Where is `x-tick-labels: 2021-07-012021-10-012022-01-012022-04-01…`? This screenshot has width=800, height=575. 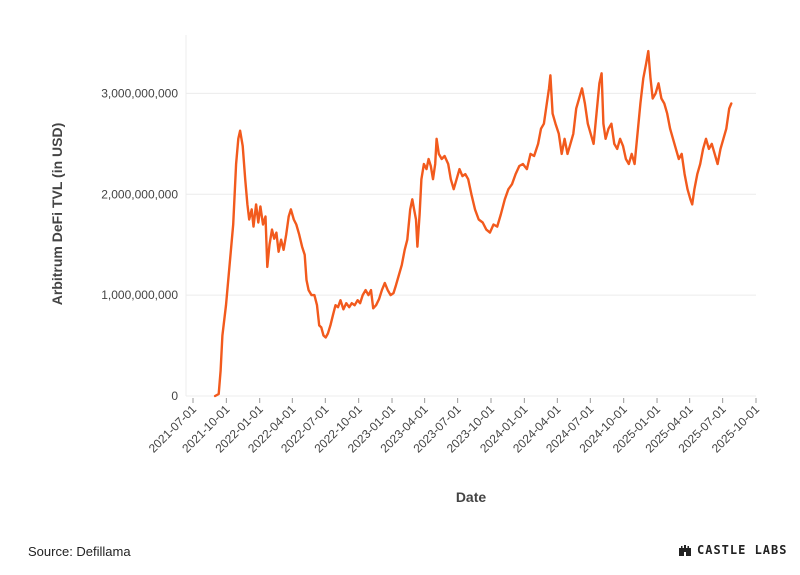 x-tick-labels: 2021-07-012021-10-012022-01-012022-04-01… is located at coordinates (454, 427).